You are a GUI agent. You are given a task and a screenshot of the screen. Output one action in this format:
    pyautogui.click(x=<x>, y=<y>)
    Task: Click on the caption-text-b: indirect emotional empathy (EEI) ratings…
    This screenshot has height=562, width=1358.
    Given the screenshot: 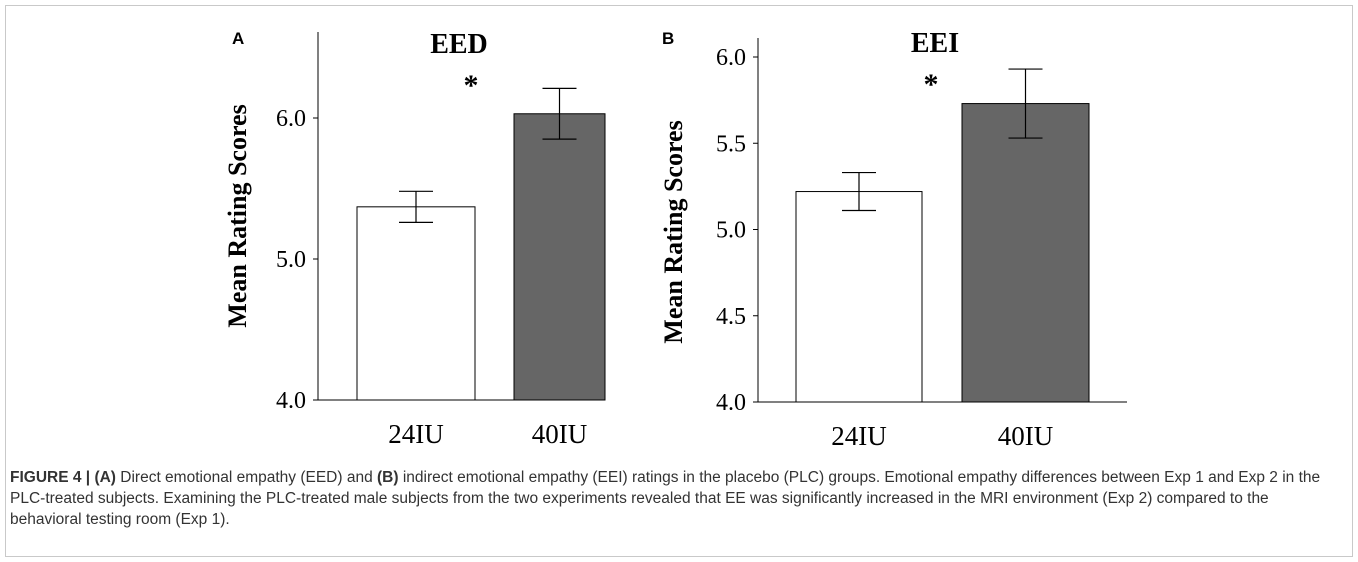 What is the action you would take?
    pyautogui.click(x=665, y=498)
    